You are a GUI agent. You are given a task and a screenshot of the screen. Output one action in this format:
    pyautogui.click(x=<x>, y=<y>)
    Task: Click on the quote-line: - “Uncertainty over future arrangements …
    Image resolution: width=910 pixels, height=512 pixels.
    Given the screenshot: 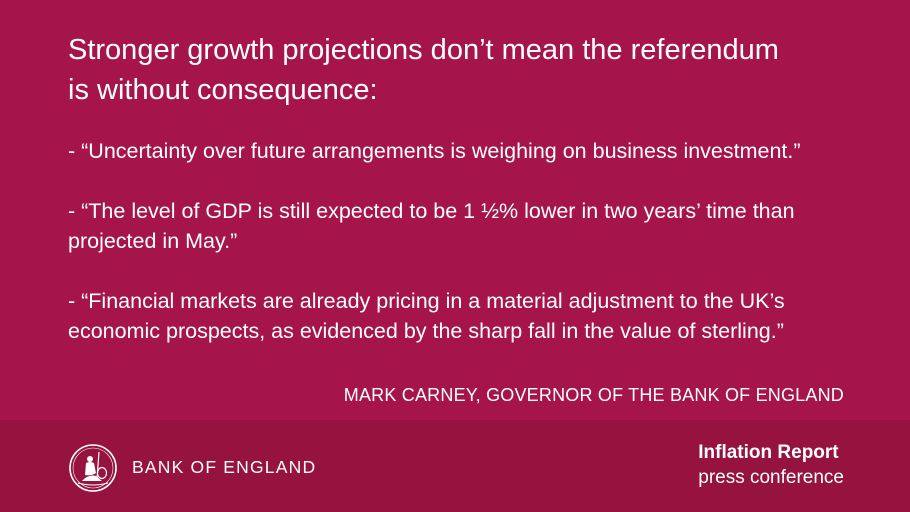 What is the action you would take?
    pyautogui.click(x=434, y=151)
    